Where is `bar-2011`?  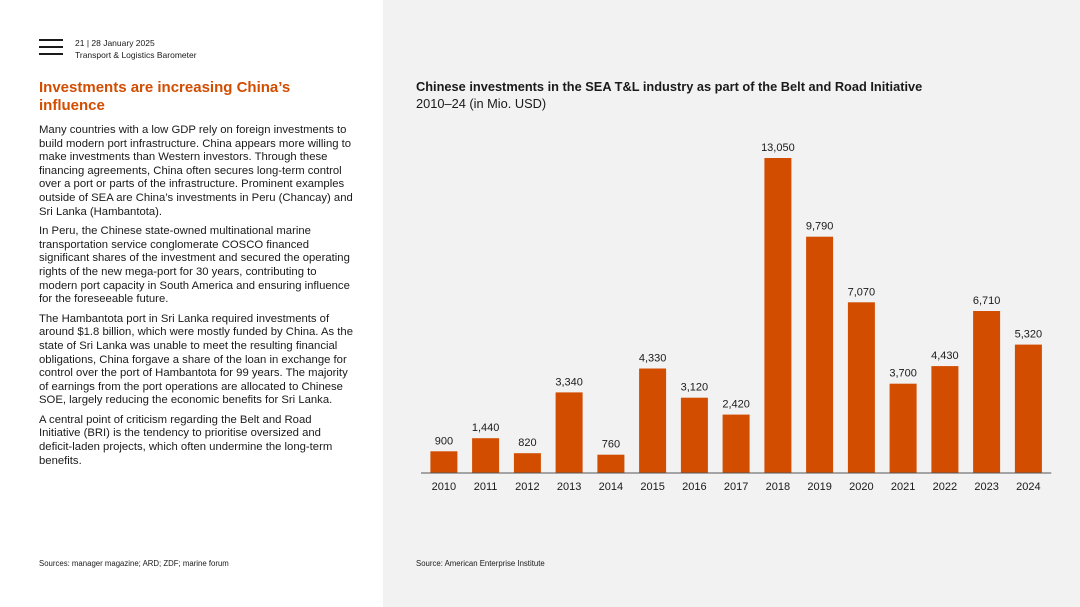
bar-2011 is located at coordinates (486, 455).